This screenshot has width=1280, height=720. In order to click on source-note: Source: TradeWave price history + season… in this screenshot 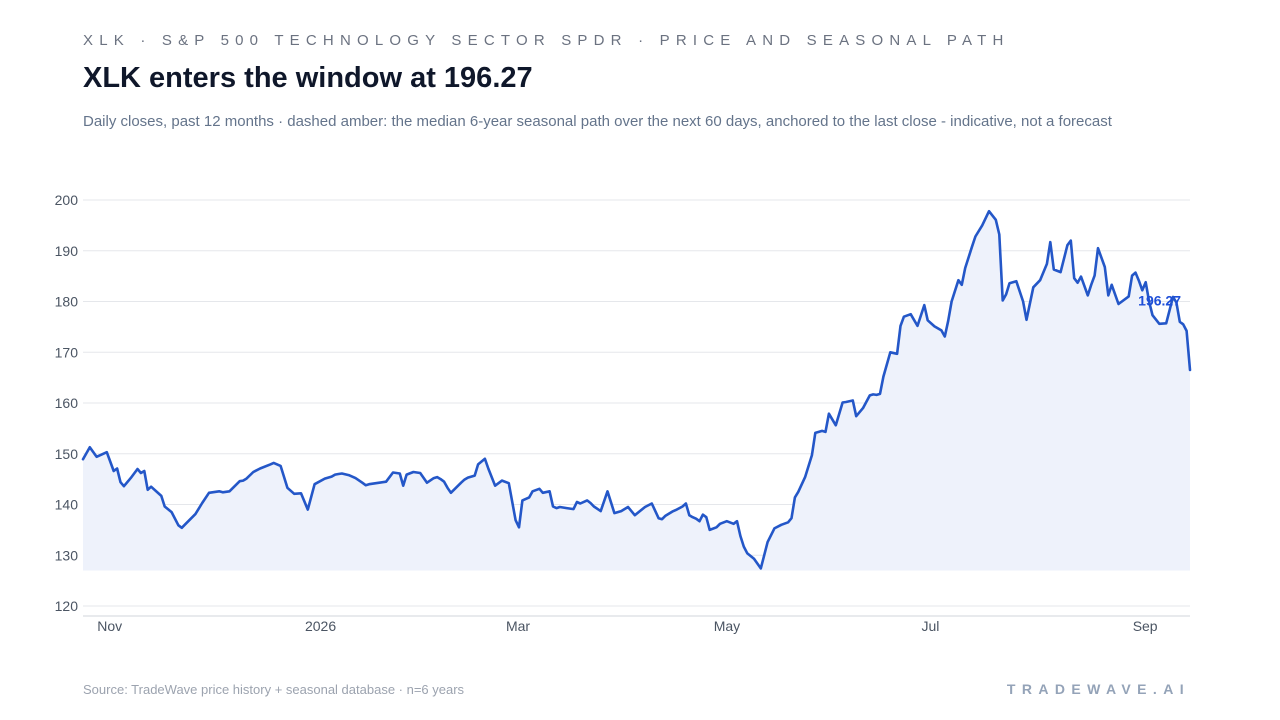, I will do `click(274, 689)`.